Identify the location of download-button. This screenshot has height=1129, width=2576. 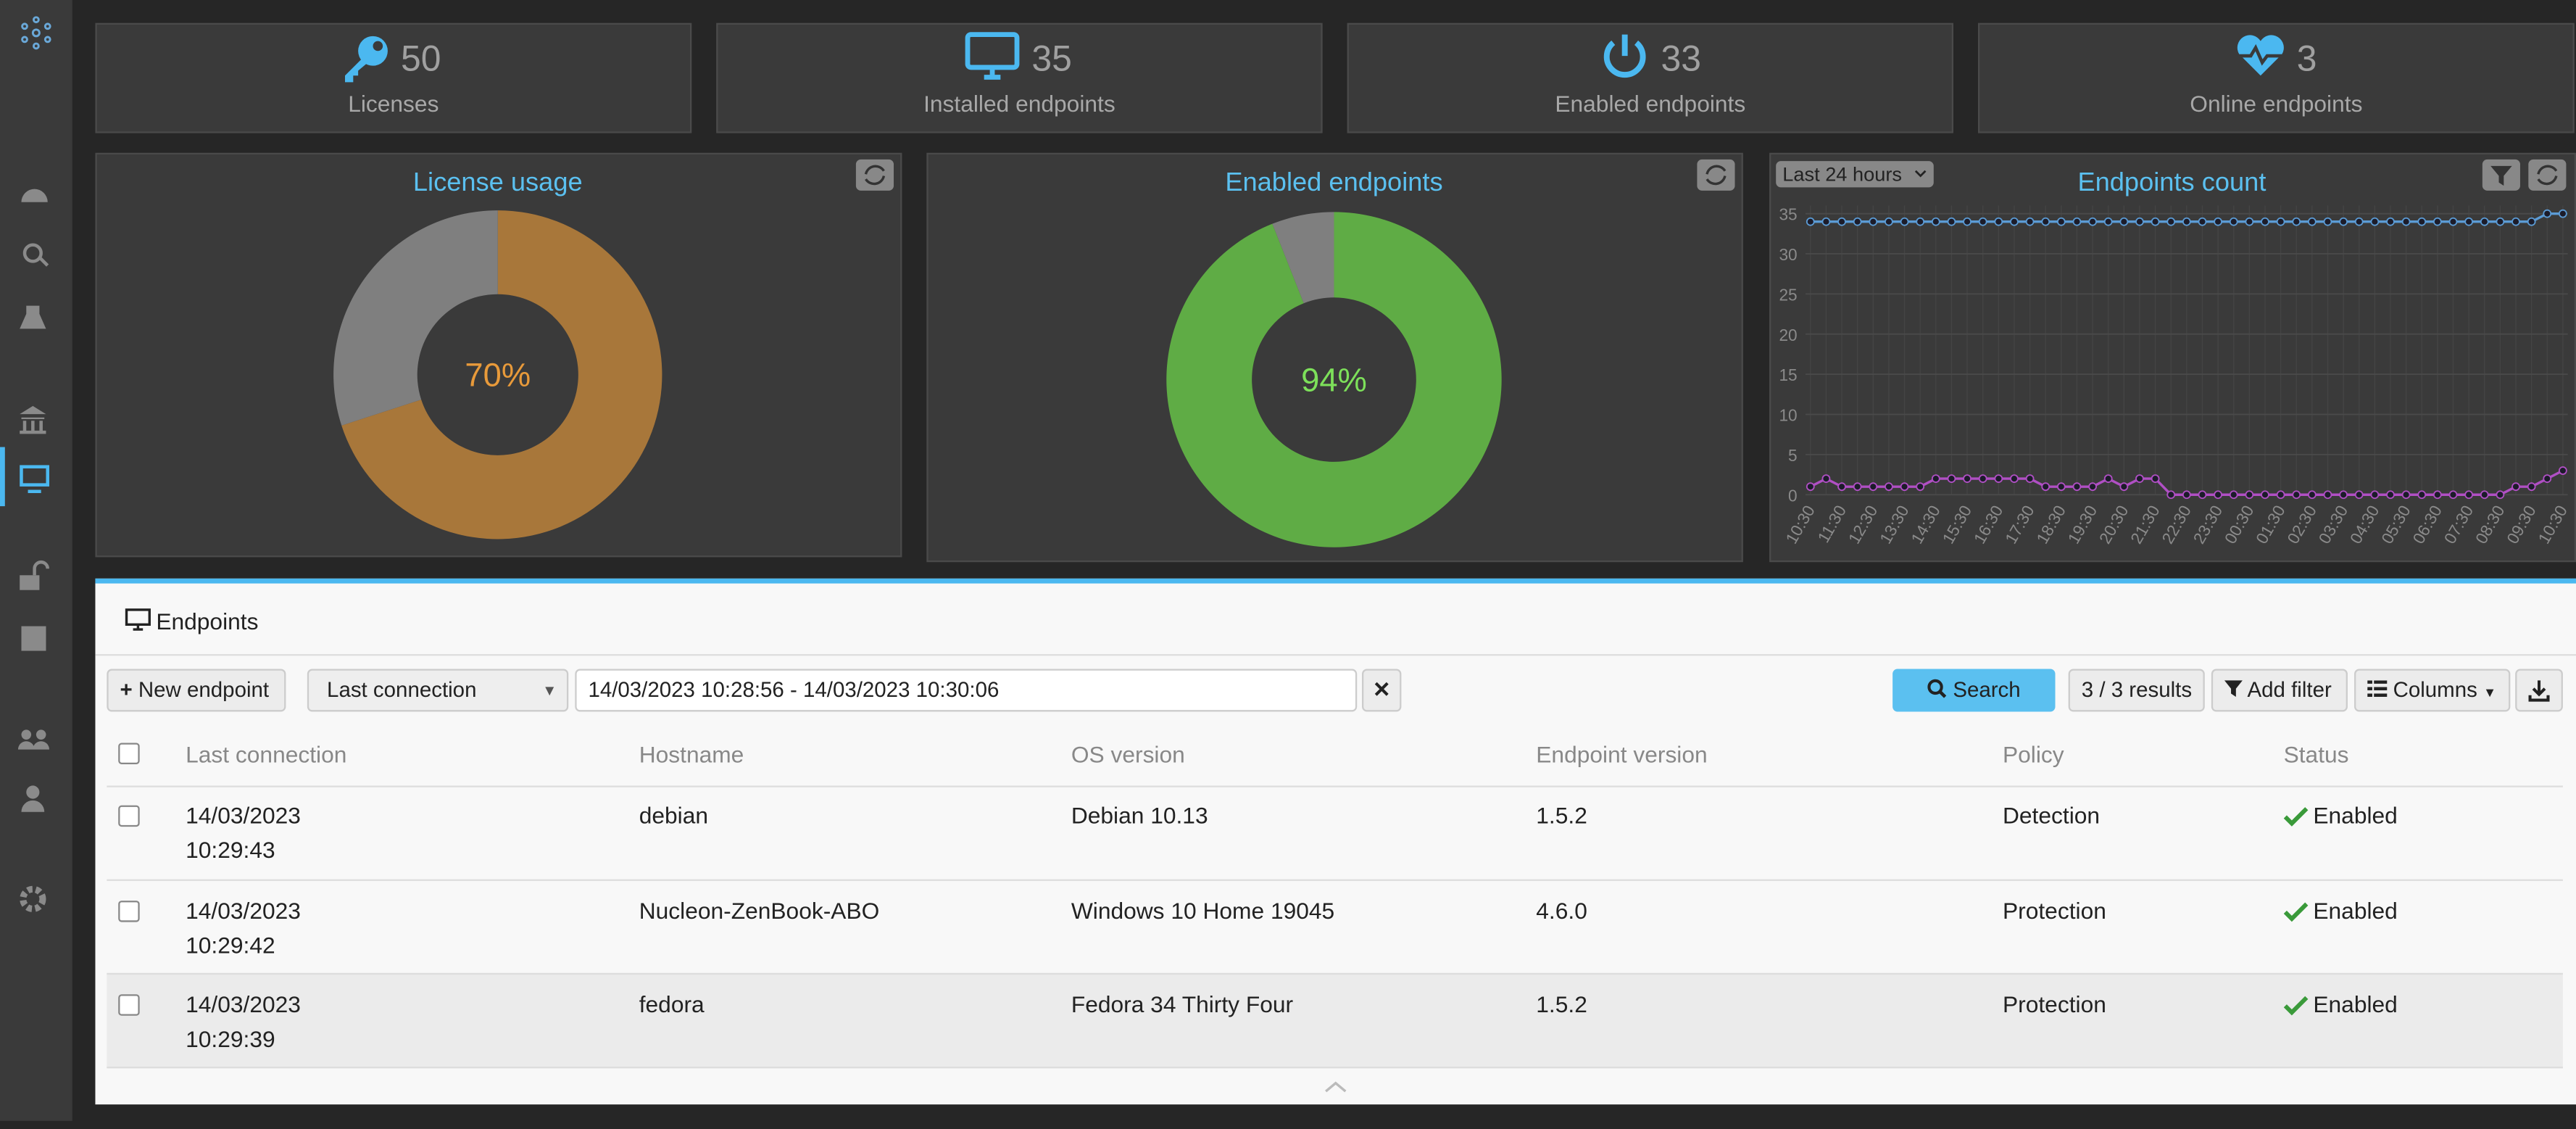
(2539, 690).